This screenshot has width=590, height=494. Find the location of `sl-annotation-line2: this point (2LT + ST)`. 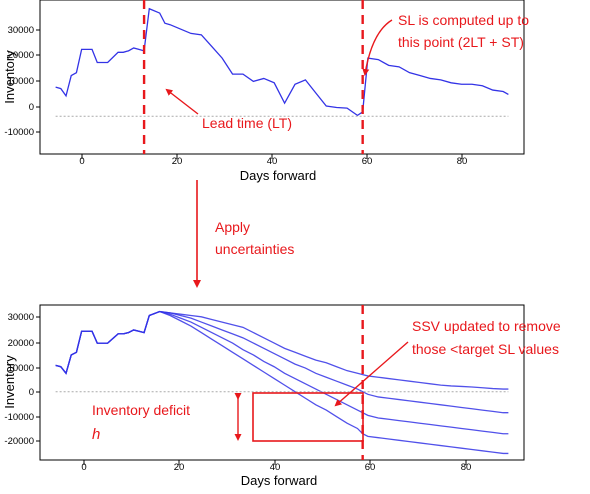

sl-annotation-line2: this point (2LT + ST) is located at coordinates (461, 42).